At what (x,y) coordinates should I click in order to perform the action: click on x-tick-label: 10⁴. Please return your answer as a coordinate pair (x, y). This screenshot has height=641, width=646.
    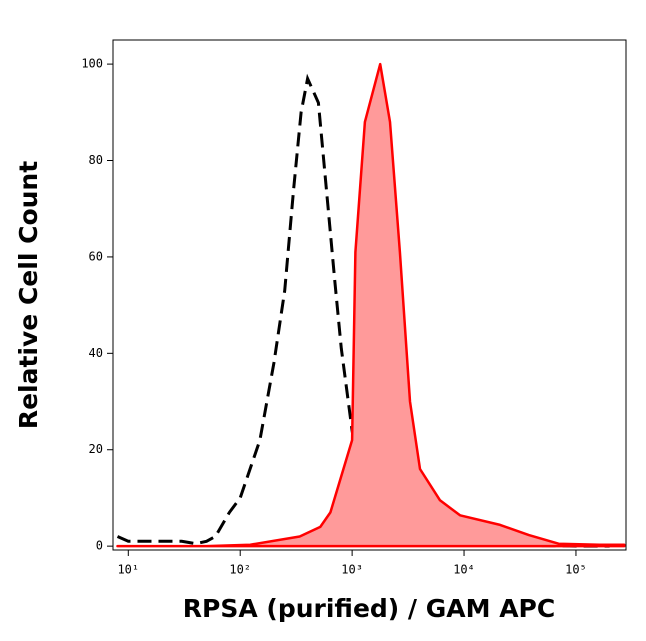
    Looking at the image, I should click on (464, 570).